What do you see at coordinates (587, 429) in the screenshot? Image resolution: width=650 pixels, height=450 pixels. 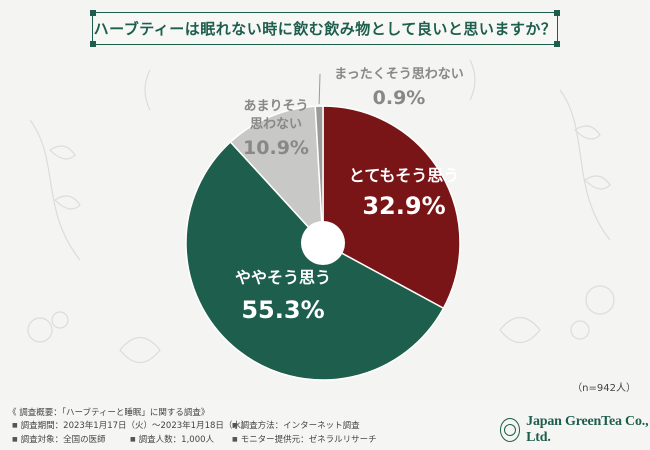 I see `company-name: Japan GreenTea Co., Ltd.` at bounding box center [587, 429].